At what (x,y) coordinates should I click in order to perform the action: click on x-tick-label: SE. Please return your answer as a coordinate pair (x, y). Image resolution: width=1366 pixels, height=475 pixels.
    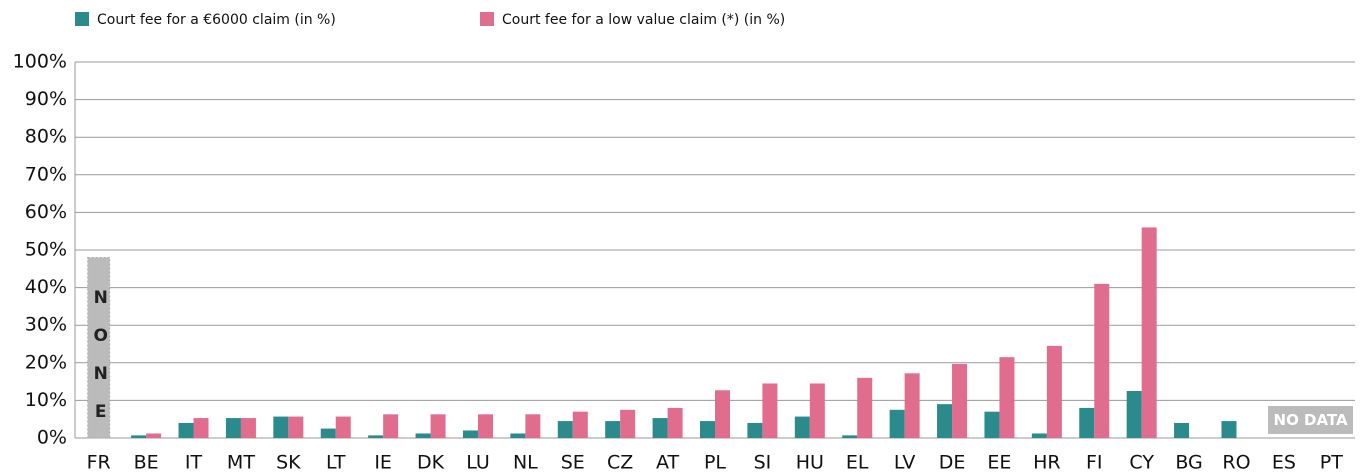
    Looking at the image, I should click on (573, 463).